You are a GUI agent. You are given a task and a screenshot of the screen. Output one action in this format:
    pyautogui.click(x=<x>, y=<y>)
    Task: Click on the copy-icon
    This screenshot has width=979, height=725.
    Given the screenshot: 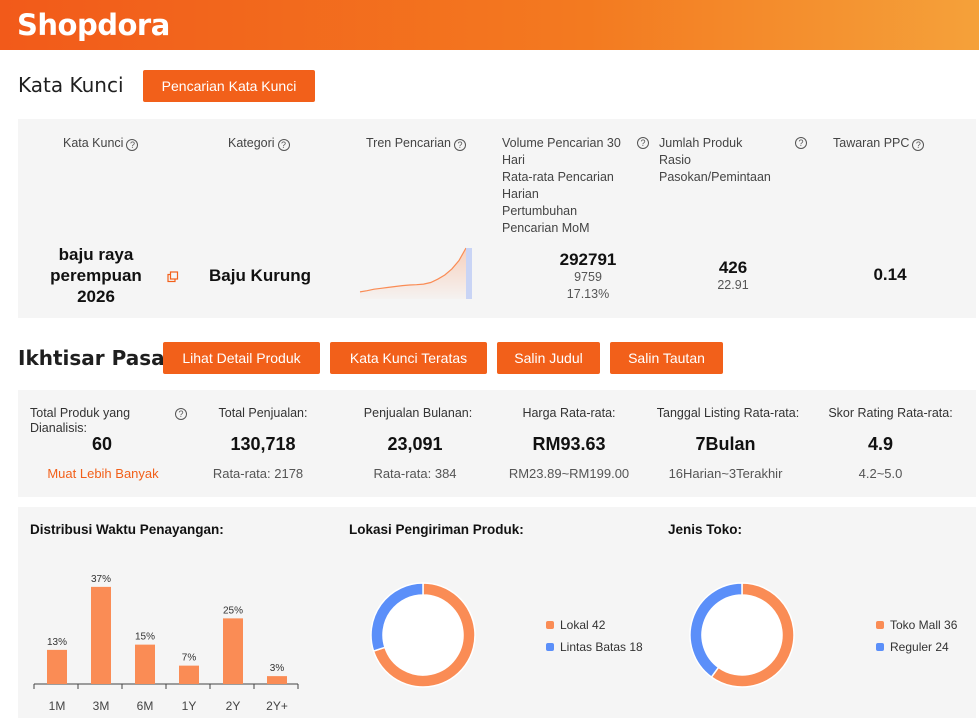 What is the action you would take?
    pyautogui.click(x=173, y=277)
    